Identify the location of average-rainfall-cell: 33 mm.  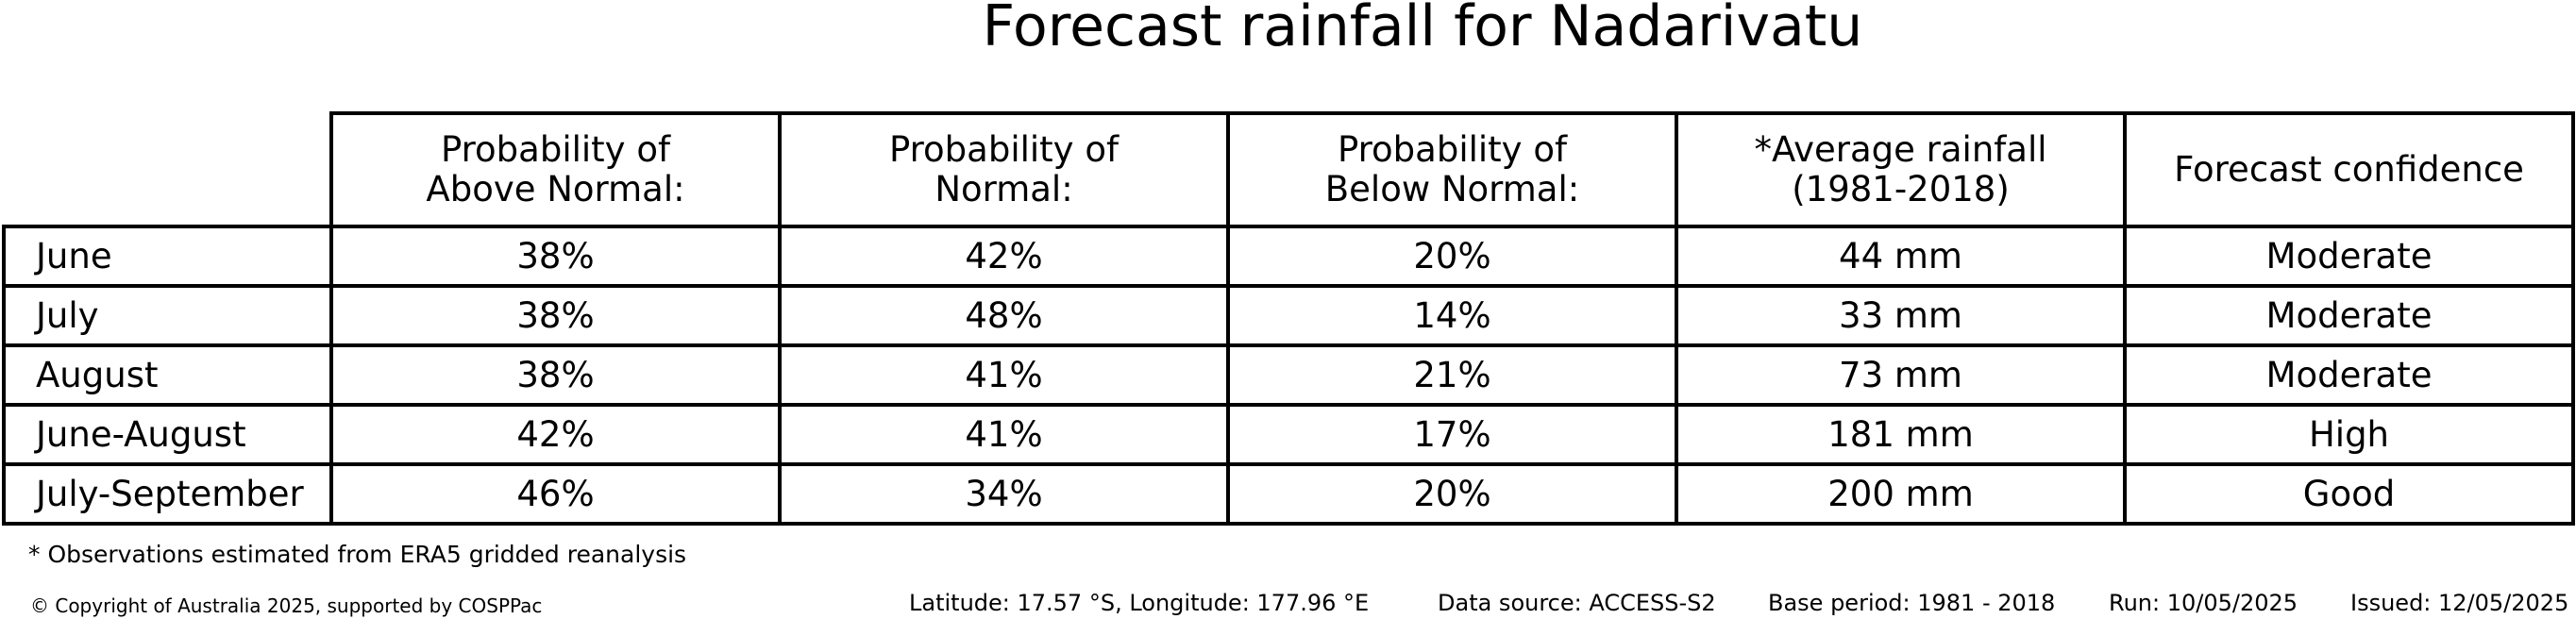
(1901, 315).